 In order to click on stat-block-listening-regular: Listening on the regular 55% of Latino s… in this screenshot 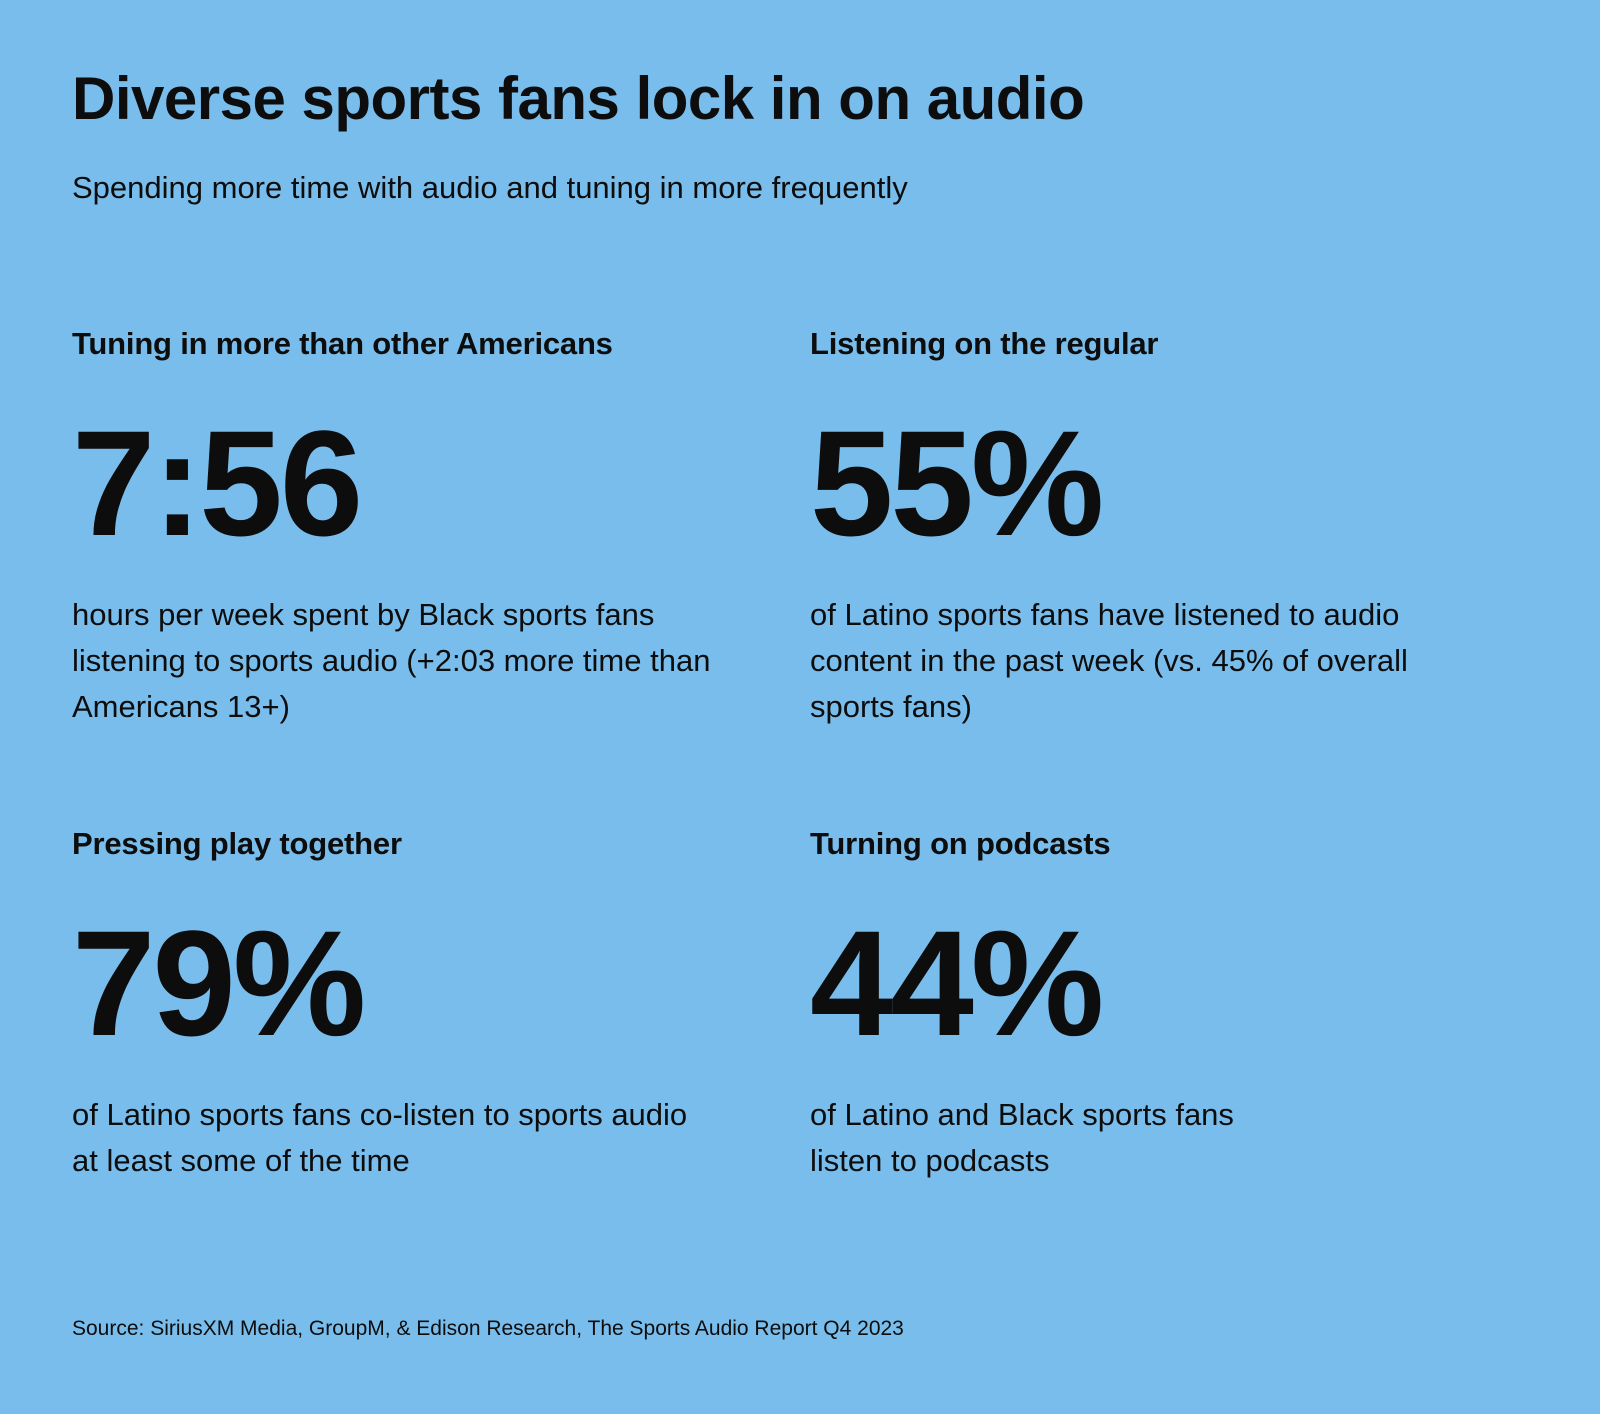, I will do `click(1169, 528)`.